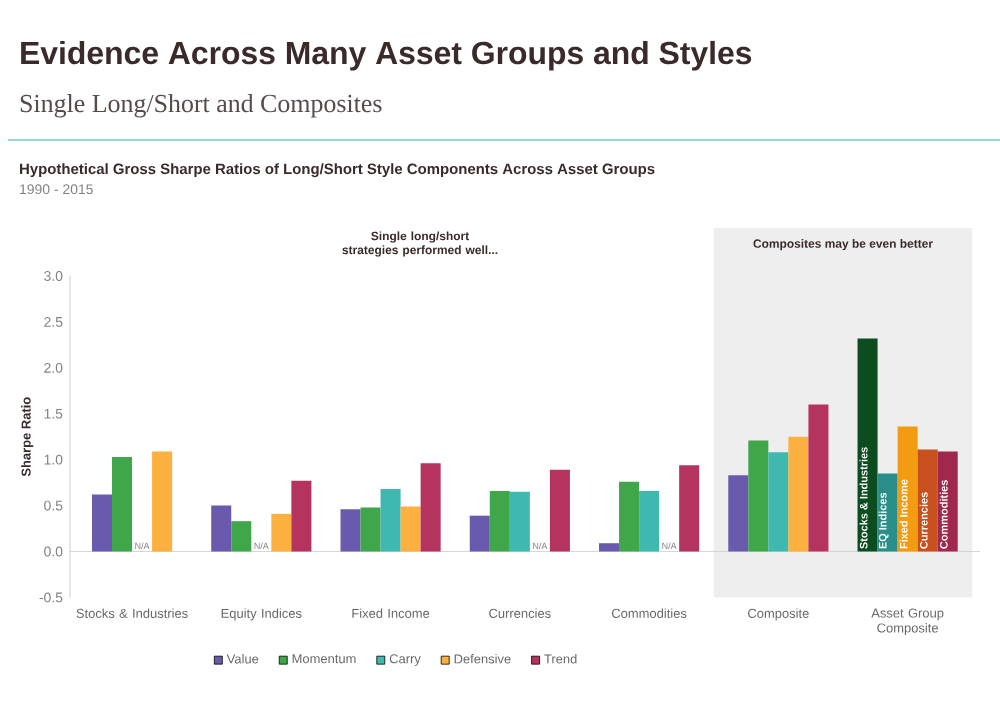 This screenshot has height=724, width=1000. What do you see at coordinates (386, 55) in the screenshot?
I see `chart-title: Evidence Across Many Asset Groups and Styles` at bounding box center [386, 55].